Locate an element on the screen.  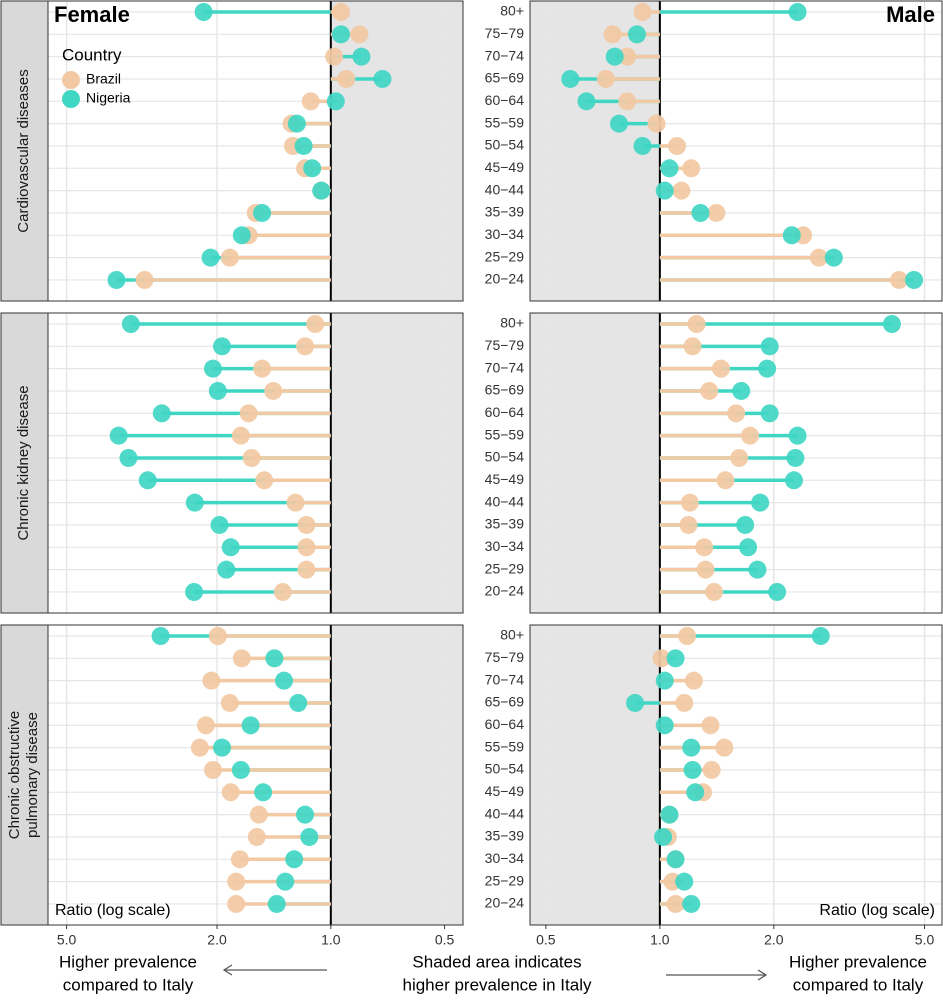
legend-label: Nigeria is located at coordinates (108, 98).